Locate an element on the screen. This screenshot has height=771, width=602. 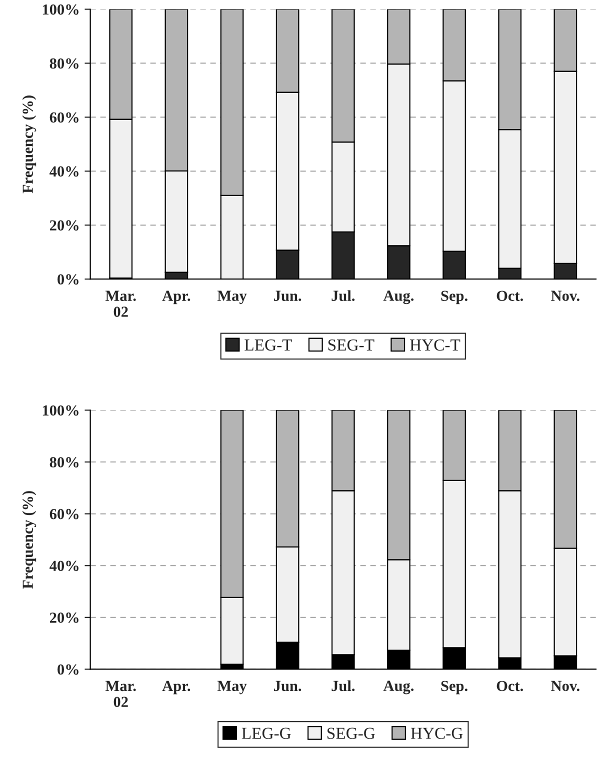
legend-label: LEG-G is located at coordinates (266, 733).